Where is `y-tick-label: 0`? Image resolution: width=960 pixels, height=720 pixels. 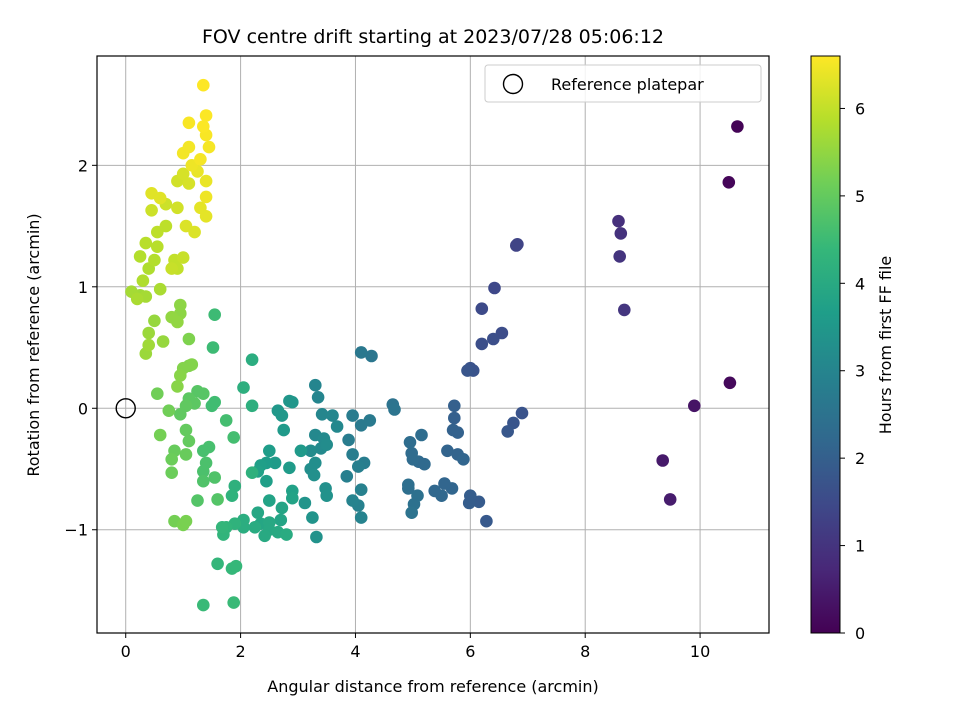
y-tick-label: 0 is located at coordinates (83, 408).